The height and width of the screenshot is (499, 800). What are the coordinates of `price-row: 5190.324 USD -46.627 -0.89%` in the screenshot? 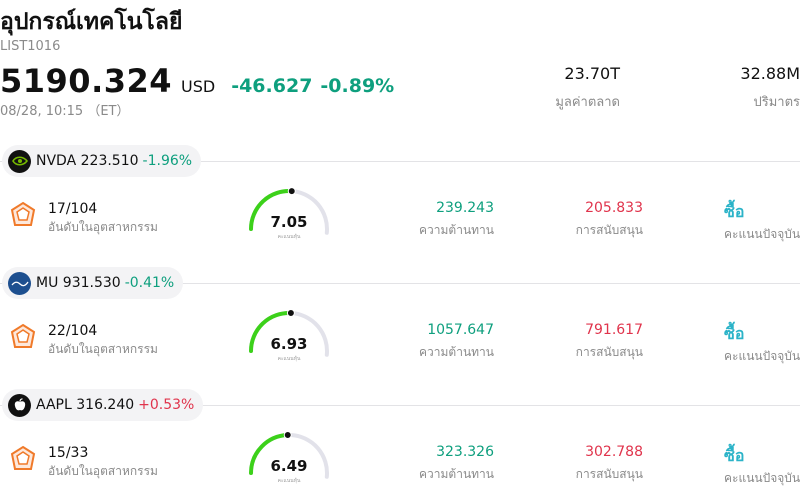 It's located at (197, 81).